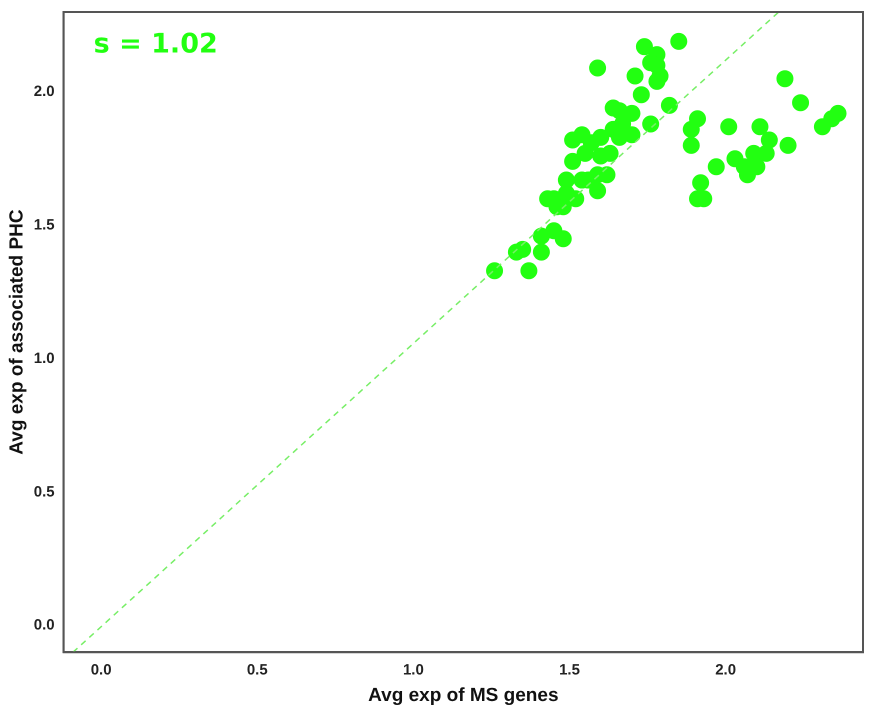  Describe the element at coordinates (569, 669) in the screenshot. I see `x-tick-label: 1.5` at that location.